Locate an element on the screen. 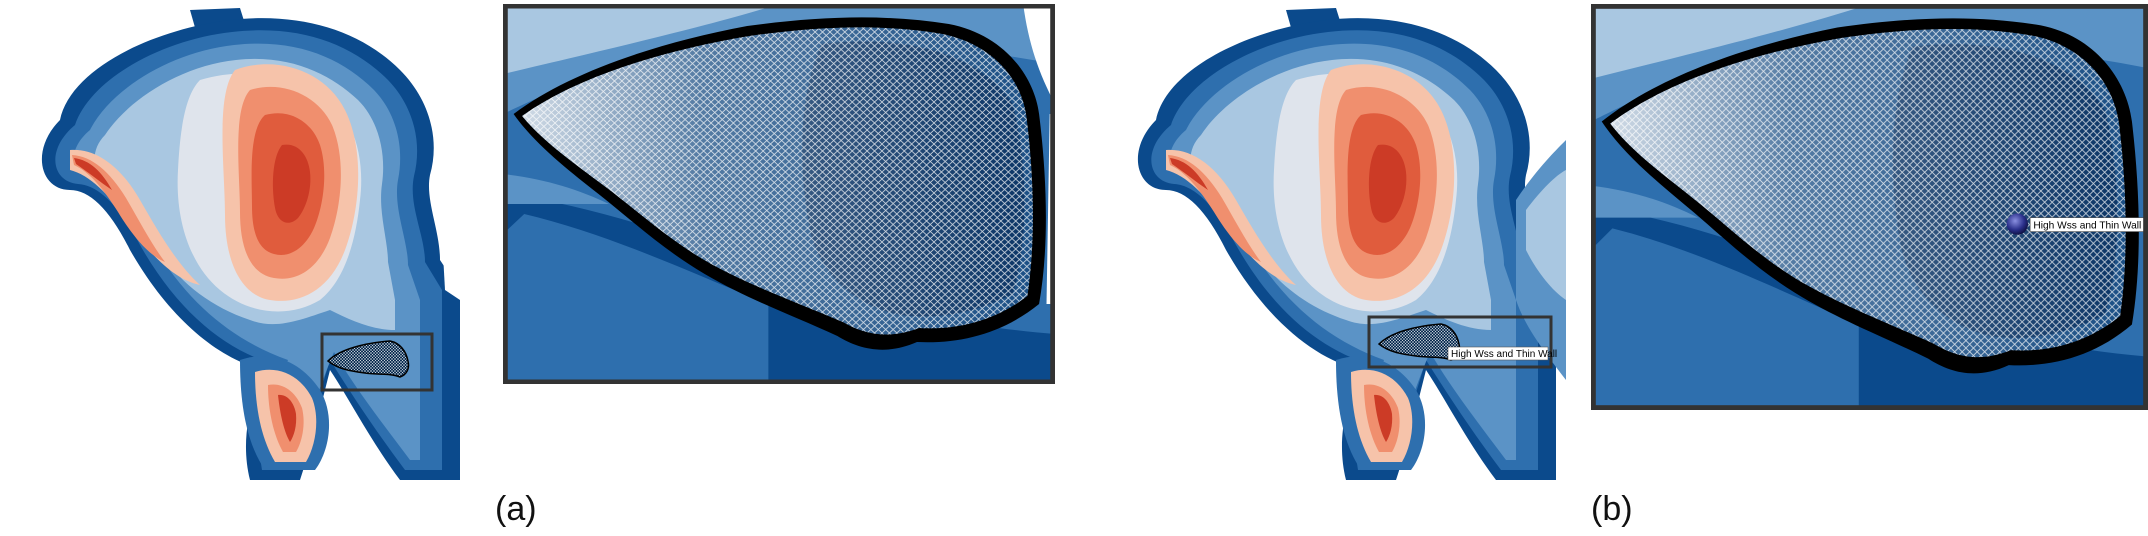 This screenshot has width=2148, height=536. hotspot-marker is located at coordinates (2017, 224).